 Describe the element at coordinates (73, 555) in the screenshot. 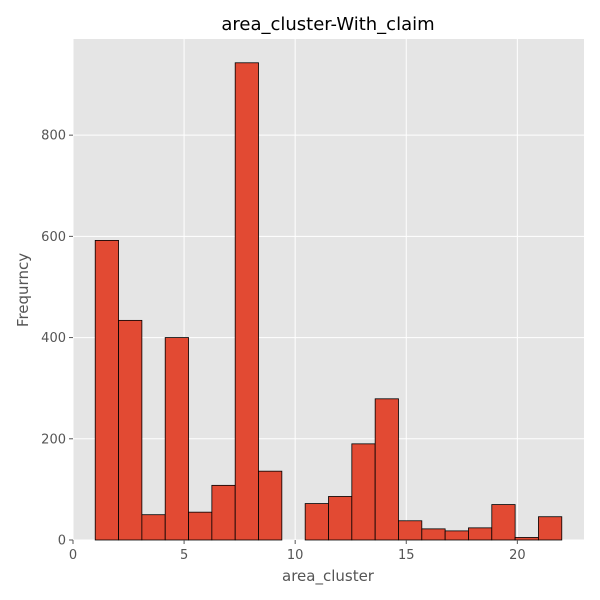

I see `x-tick-label: 0` at that location.